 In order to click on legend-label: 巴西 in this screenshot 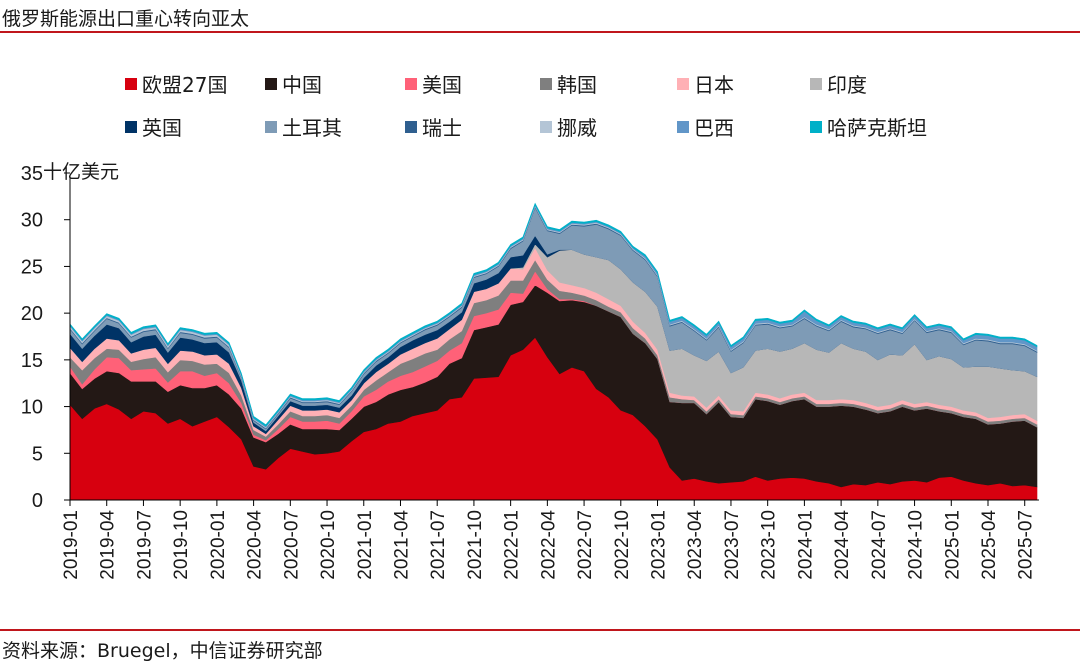, I will do `click(714, 128)`.